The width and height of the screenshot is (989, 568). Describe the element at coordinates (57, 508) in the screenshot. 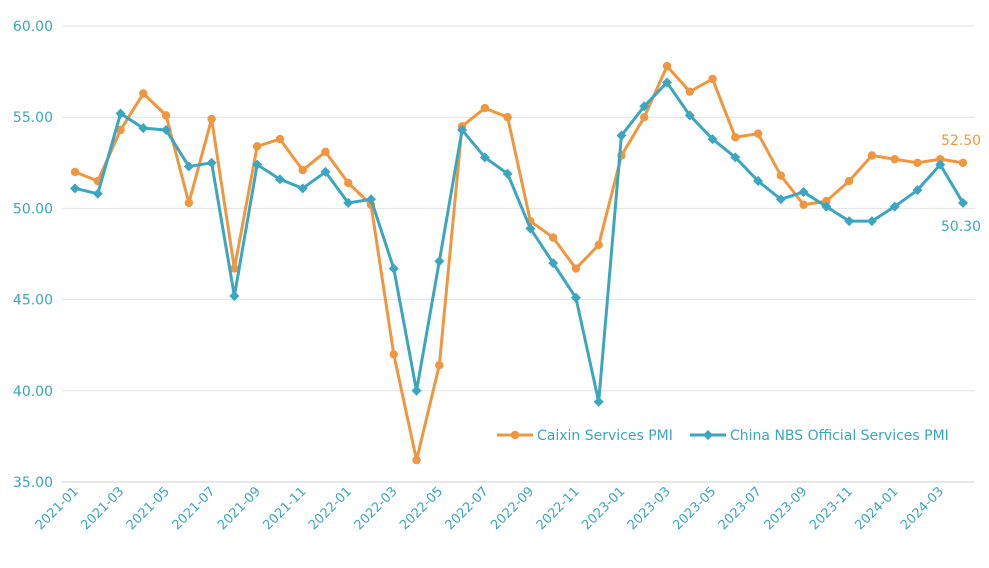

I see `x-tick-label: 2021-01` at that location.